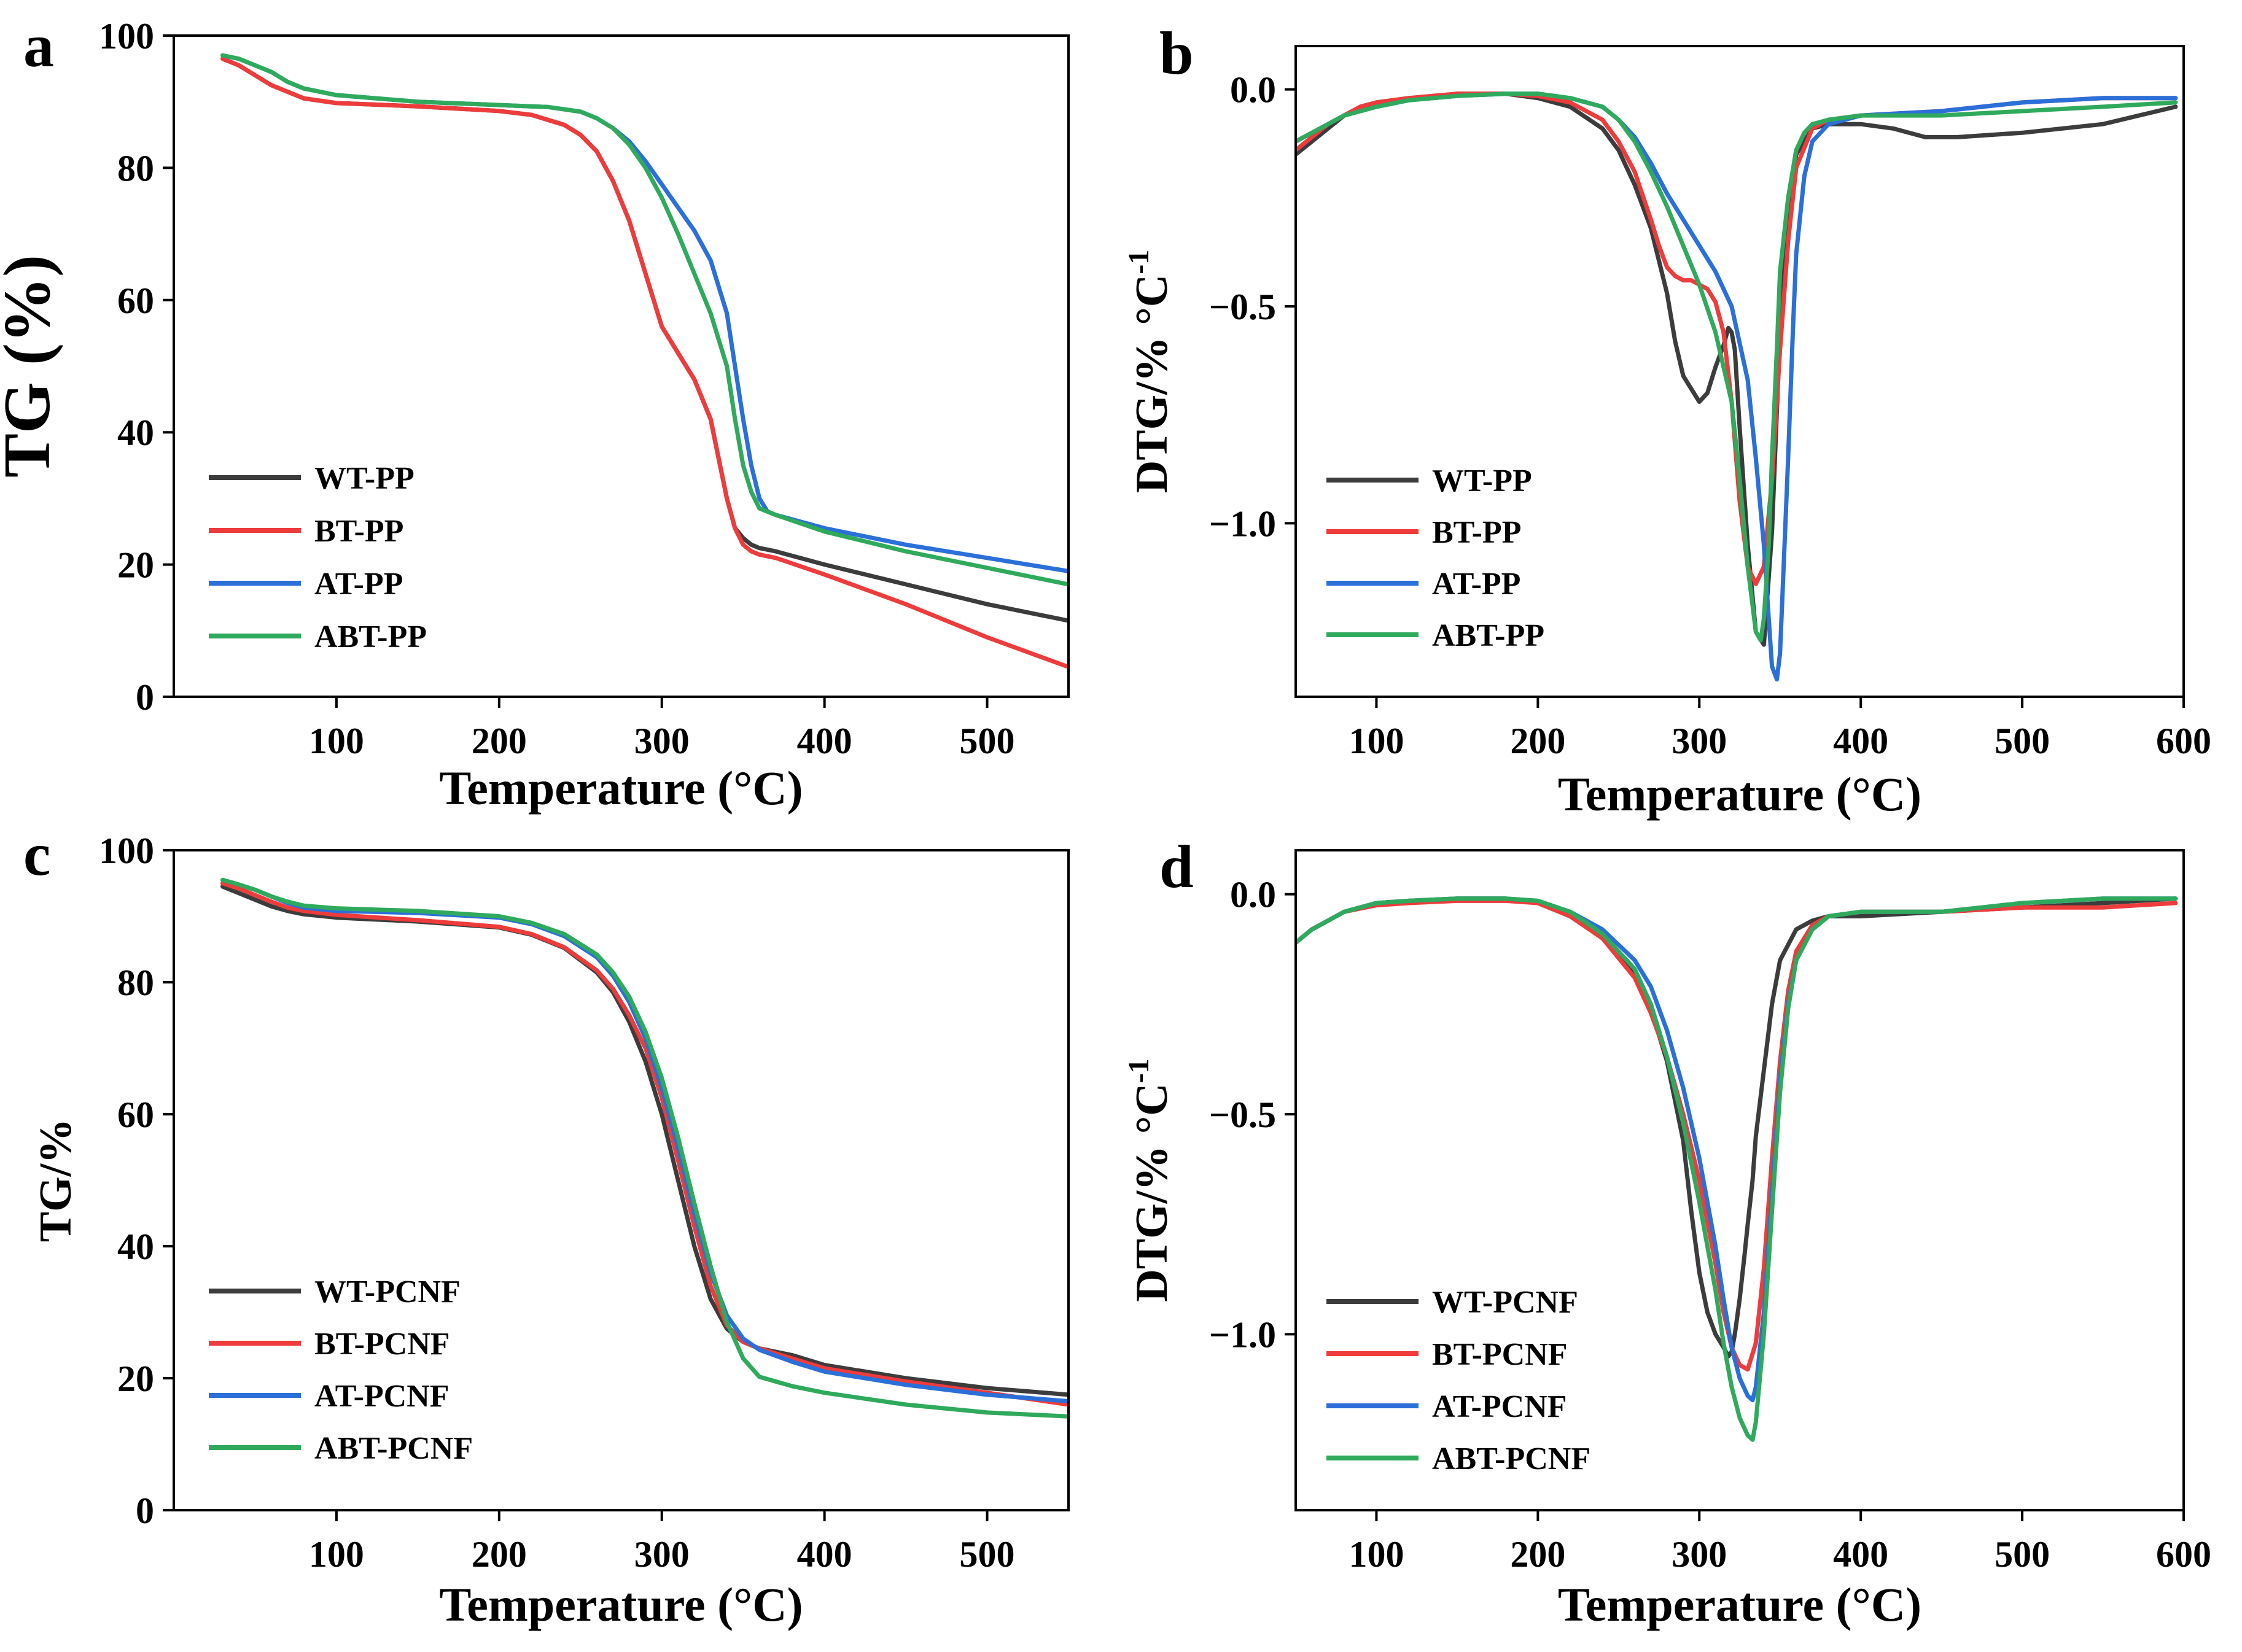 The height and width of the screenshot is (1652, 2242). Describe the element at coordinates (621, 788) in the screenshot. I see `panel-a-x-axis-label: Temperature (°C)` at that location.